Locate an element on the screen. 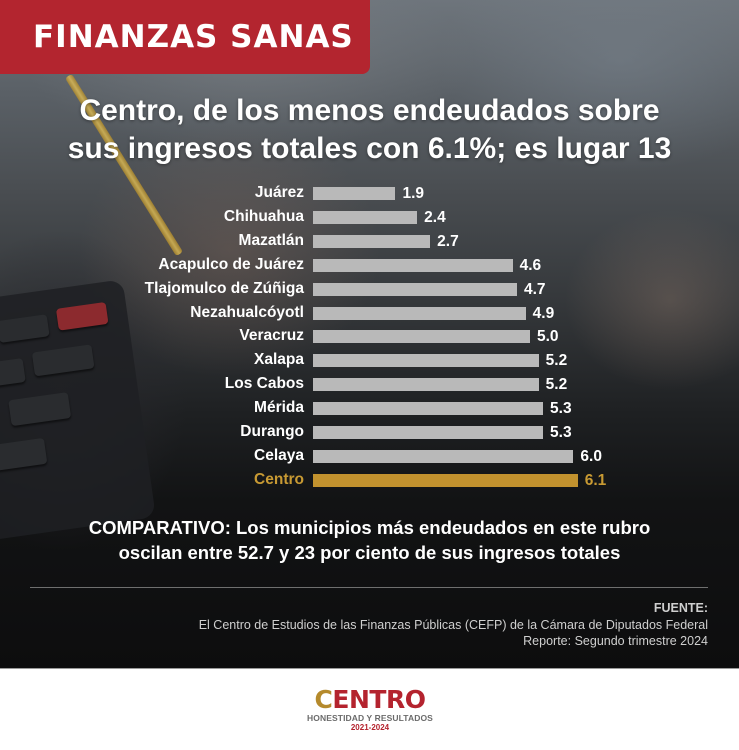 The height and width of the screenshot is (750, 739). chart-row: Durango 5.3 is located at coordinates (369, 432).